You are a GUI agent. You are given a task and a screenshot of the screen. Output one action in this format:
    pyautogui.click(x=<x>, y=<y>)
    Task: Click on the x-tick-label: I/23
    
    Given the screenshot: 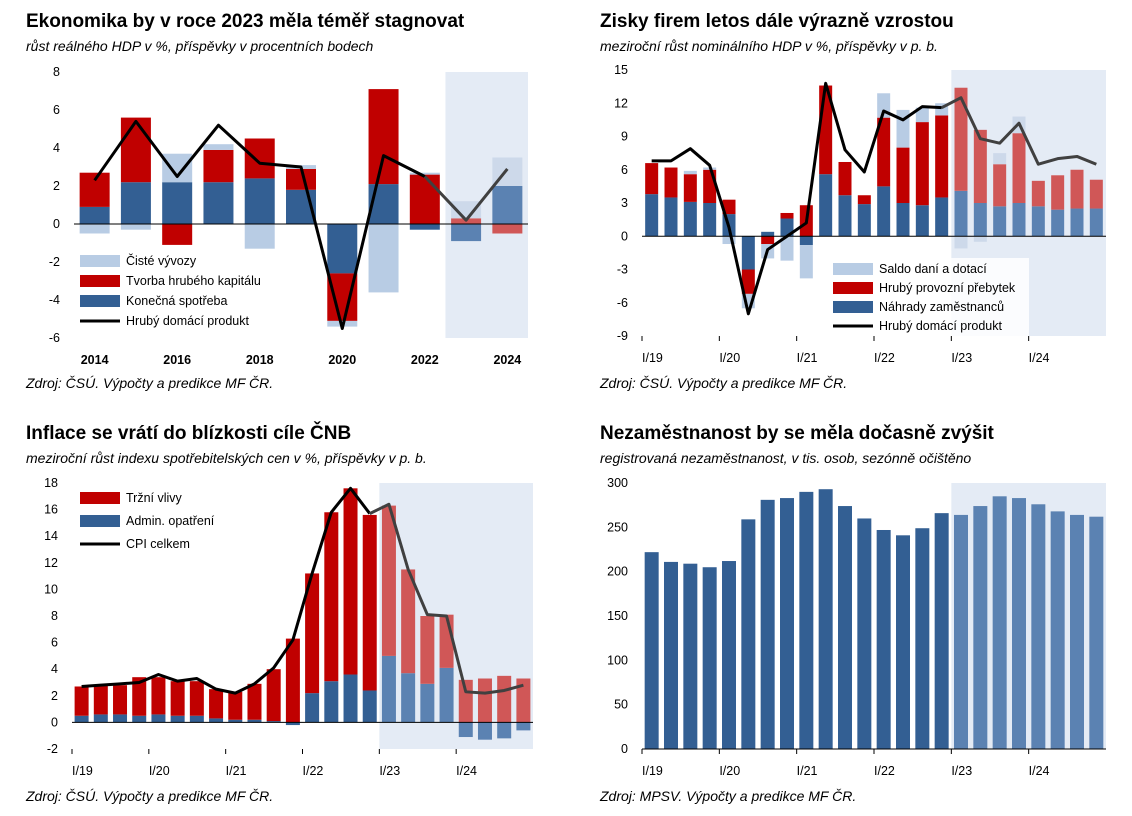 What is the action you would take?
    pyautogui.click(x=961, y=358)
    